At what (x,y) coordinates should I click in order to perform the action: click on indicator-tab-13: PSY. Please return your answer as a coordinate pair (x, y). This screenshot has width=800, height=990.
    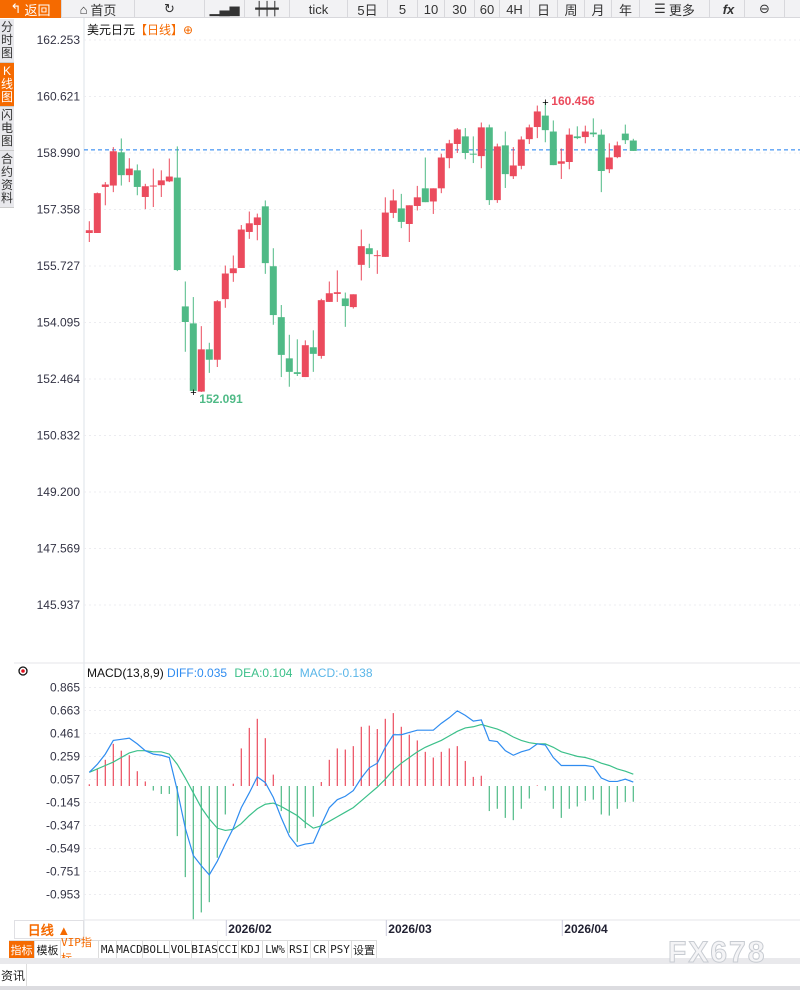
    Looking at the image, I should click on (340, 949).